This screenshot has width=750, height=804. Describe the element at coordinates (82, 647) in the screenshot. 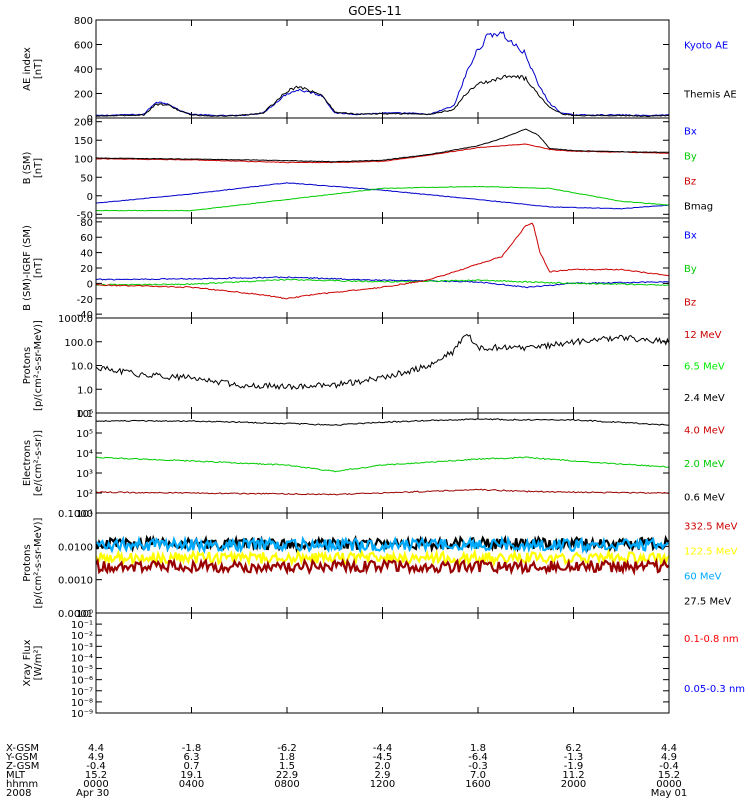

I see `y-tick-label: 10⁻³` at that location.